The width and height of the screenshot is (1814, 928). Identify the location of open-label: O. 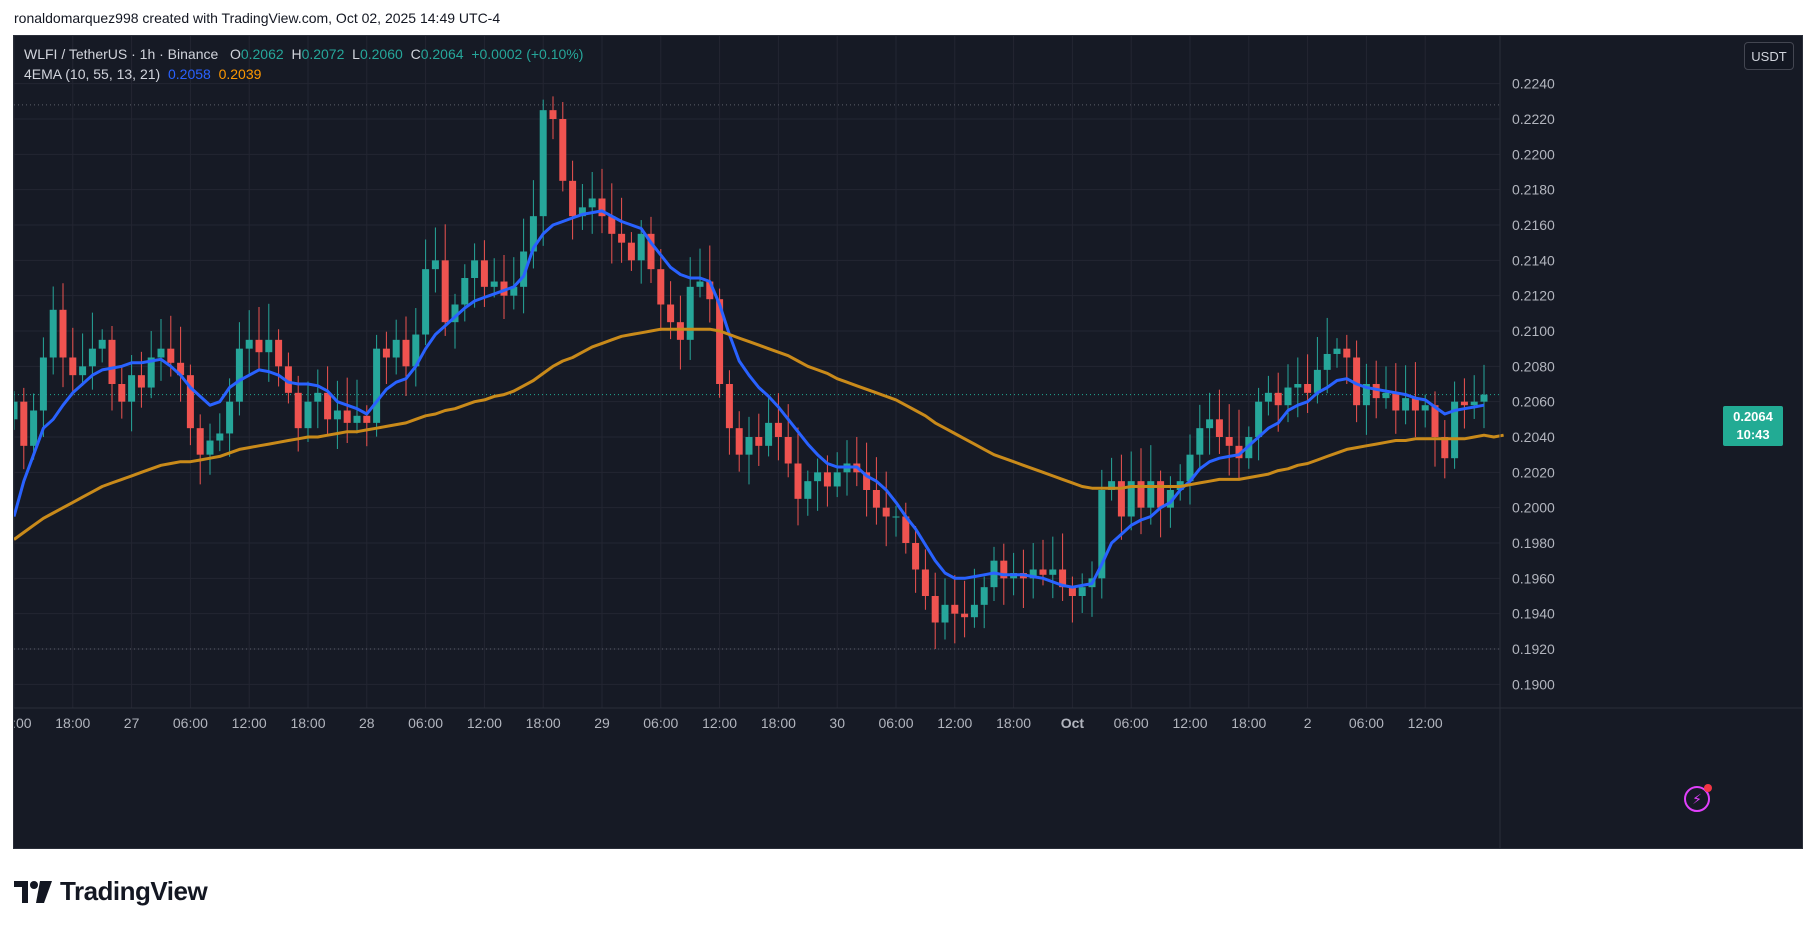
(235, 54).